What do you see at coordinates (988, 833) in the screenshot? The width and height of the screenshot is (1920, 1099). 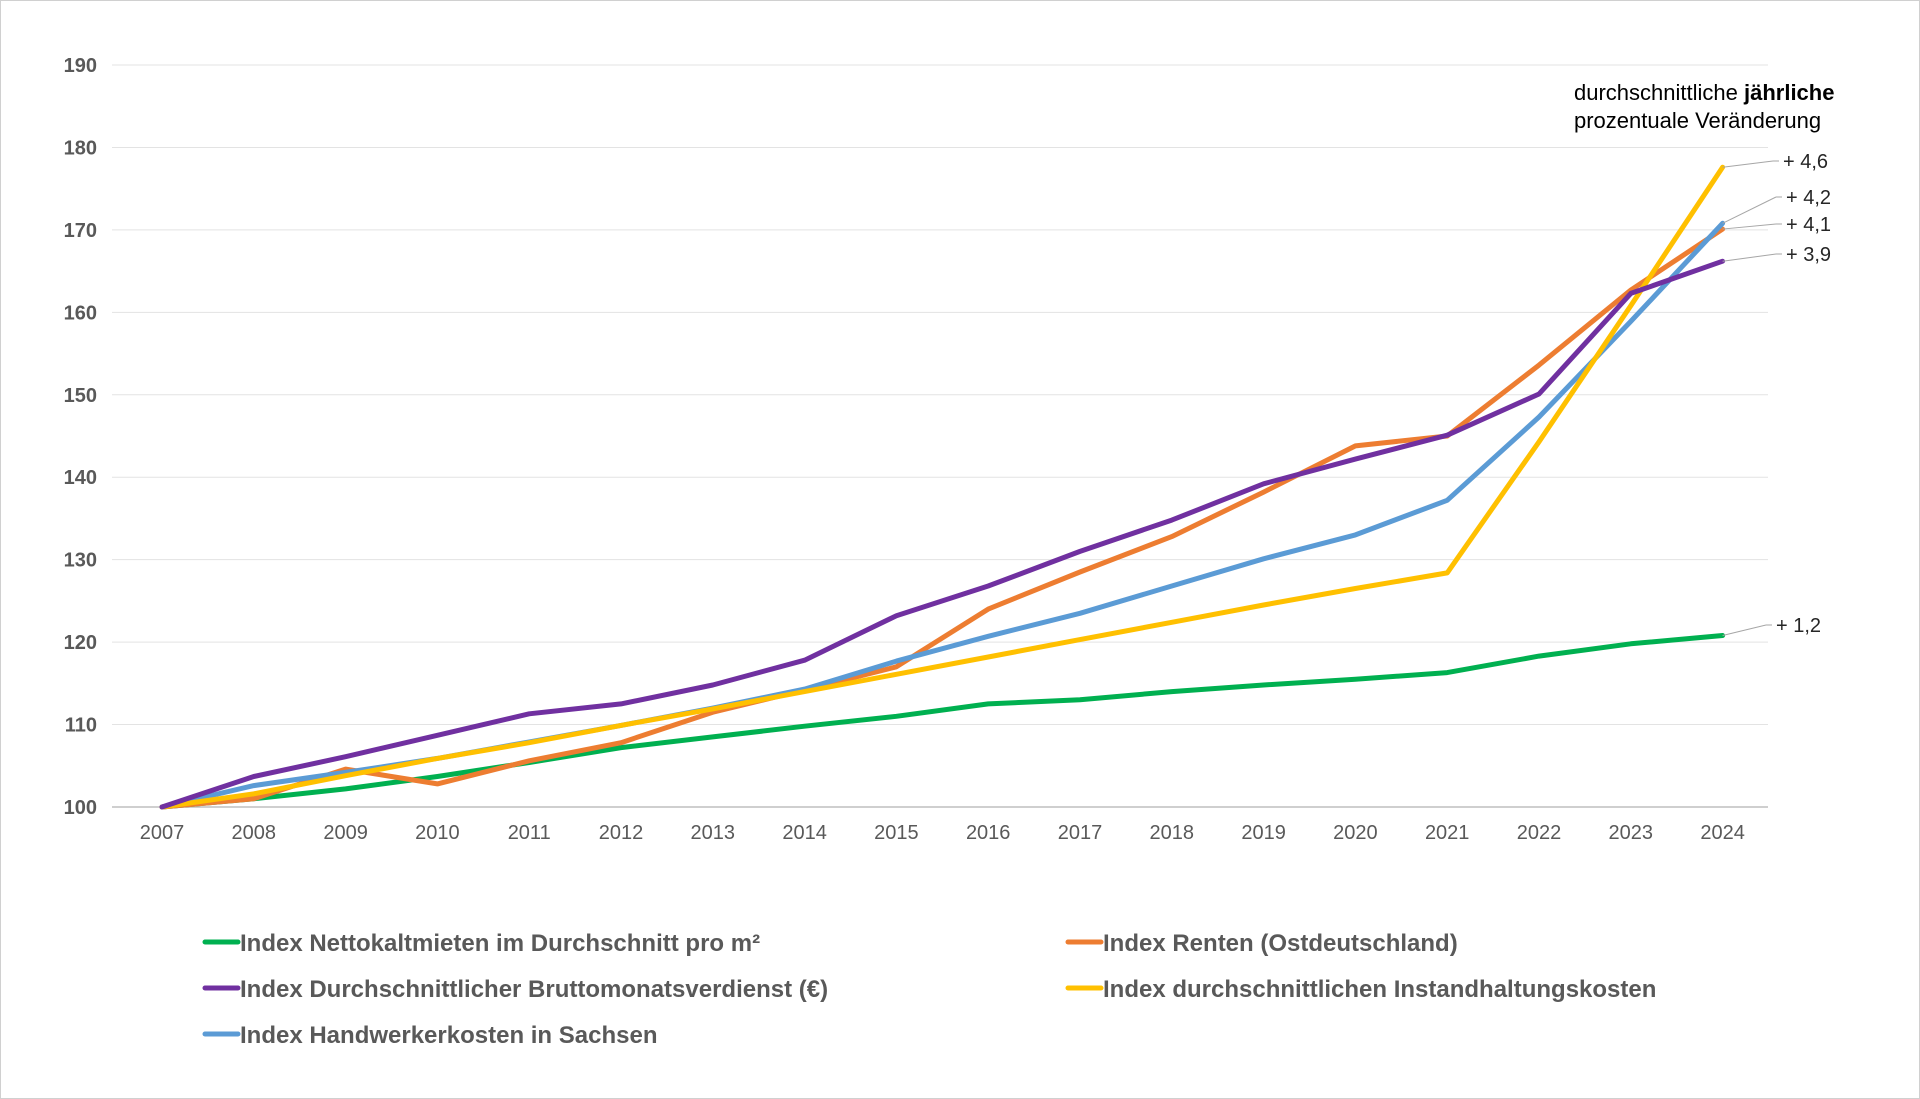 I see `x-tick-label: 2016` at bounding box center [988, 833].